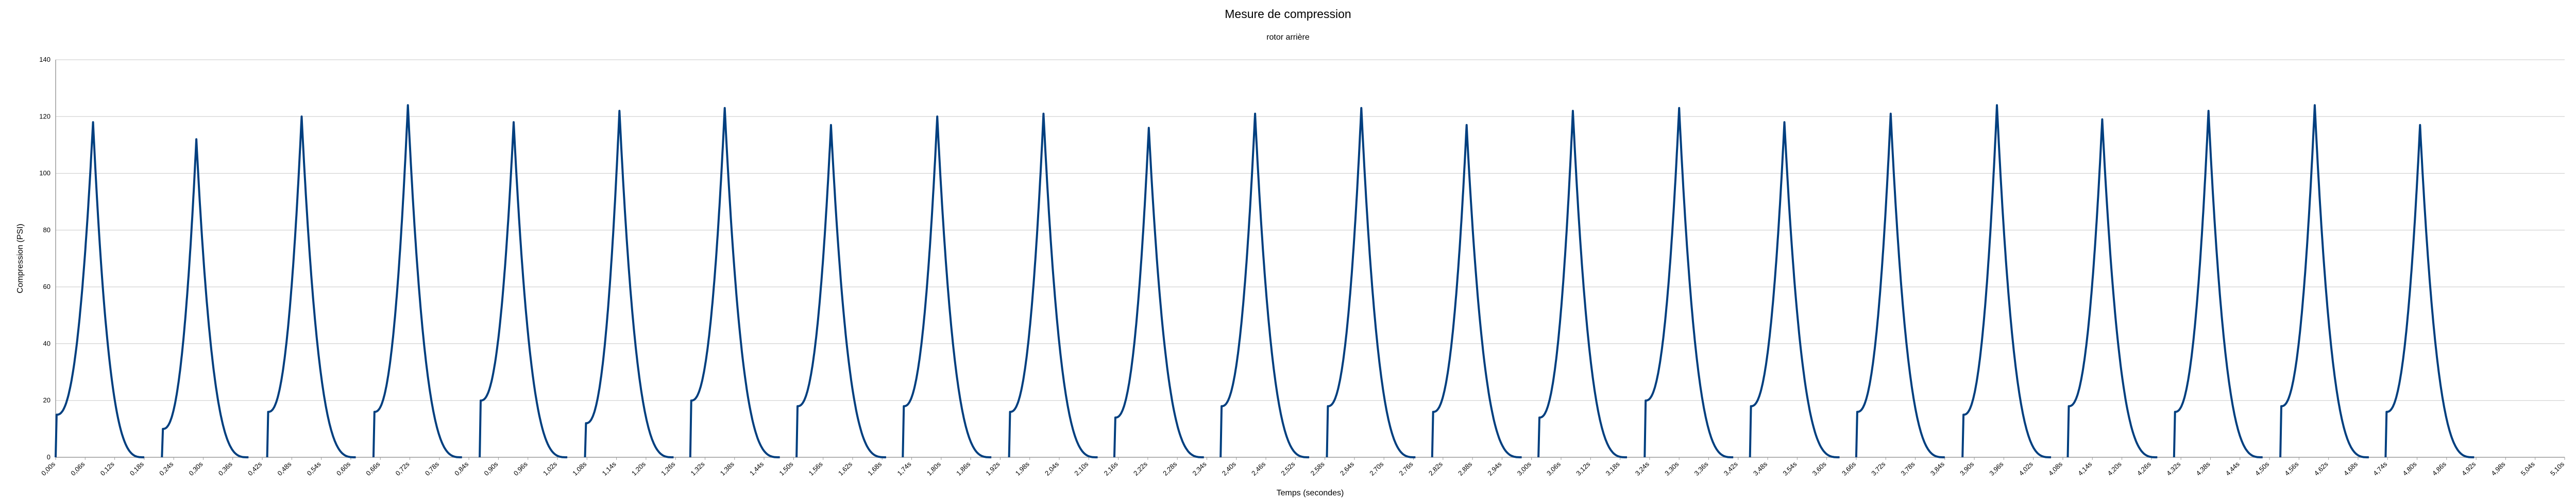 The width and height of the screenshot is (2576, 499). What do you see at coordinates (1169, 468) in the screenshot?
I see `x-tick-label: 2,28s` at bounding box center [1169, 468].